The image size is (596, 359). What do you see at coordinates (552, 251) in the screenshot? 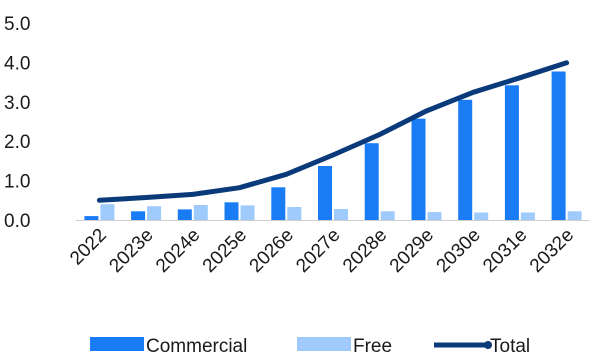
I see `x-tick-label: 2032e` at bounding box center [552, 251].